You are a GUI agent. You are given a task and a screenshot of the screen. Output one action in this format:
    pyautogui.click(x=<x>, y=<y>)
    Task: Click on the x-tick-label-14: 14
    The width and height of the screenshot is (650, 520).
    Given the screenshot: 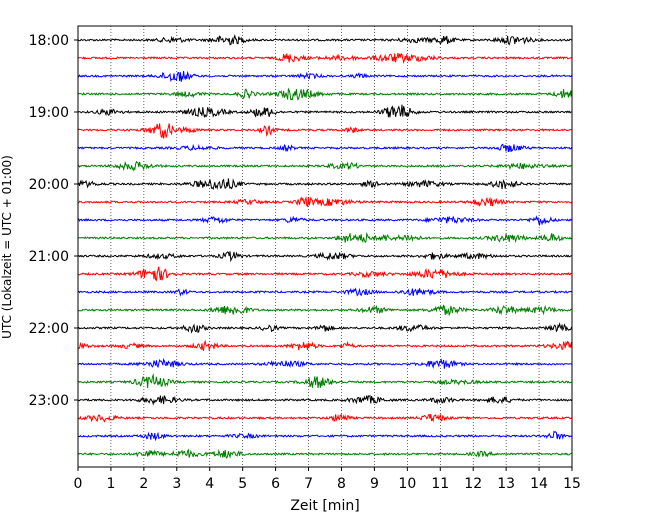 What is the action you would take?
    pyautogui.click(x=539, y=484)
    